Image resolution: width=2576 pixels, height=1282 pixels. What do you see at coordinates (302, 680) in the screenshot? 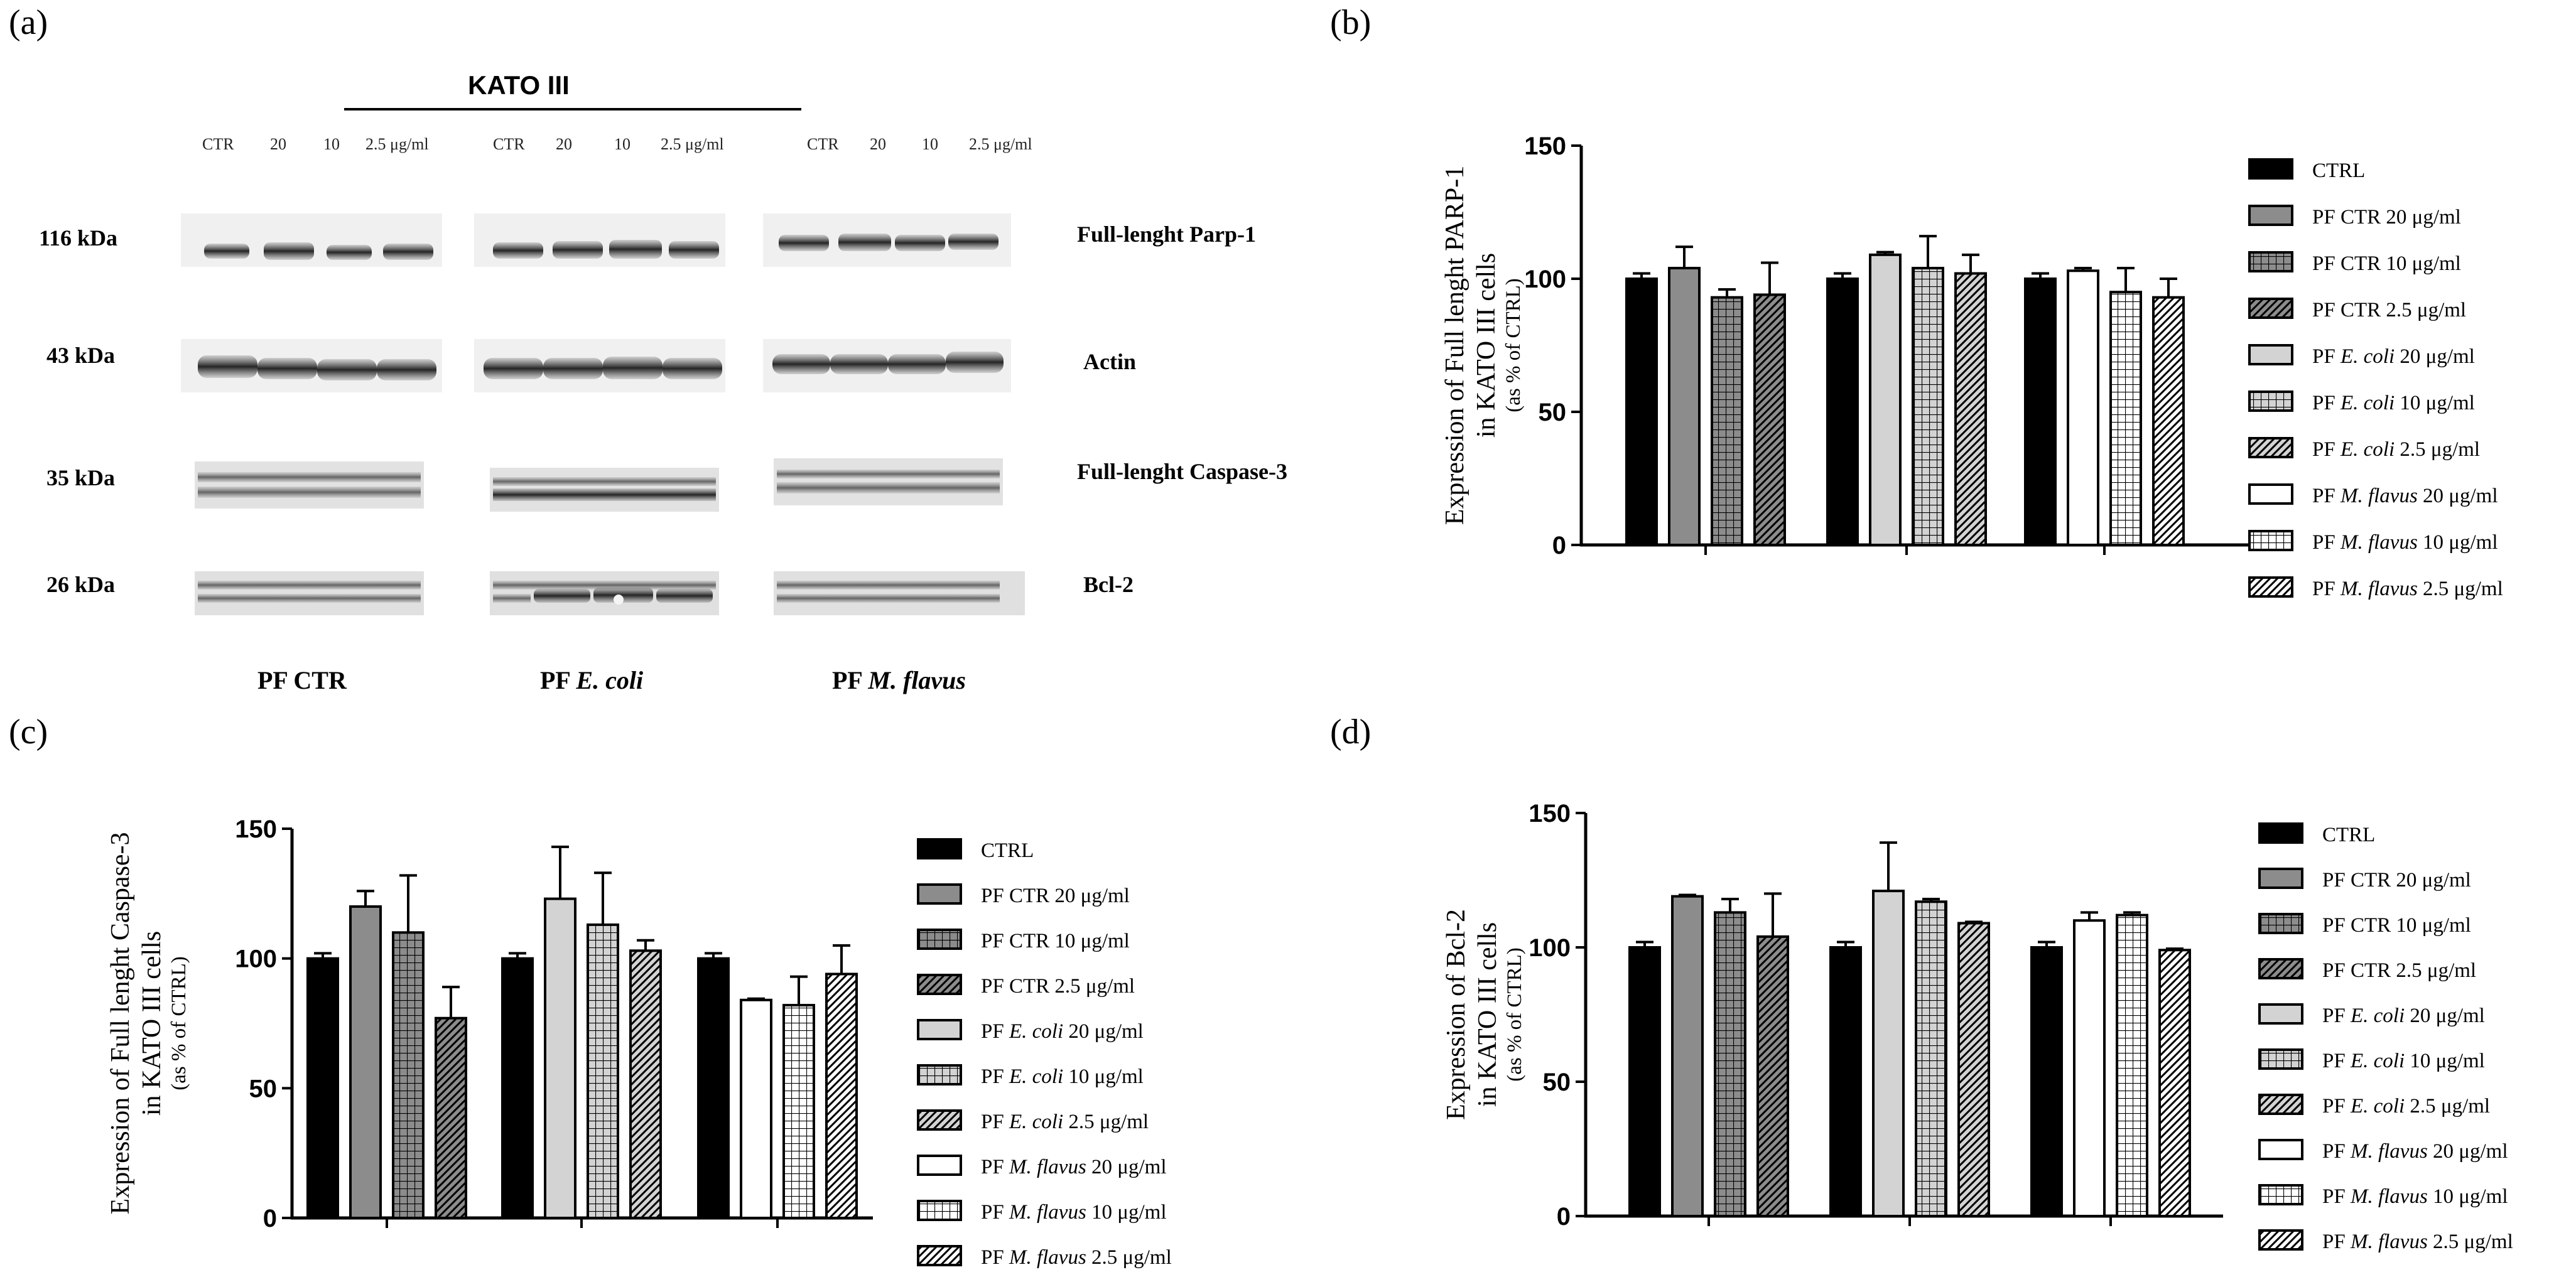
I see `group-label-ctr: PF CTR` at bounding box center [302, 680].